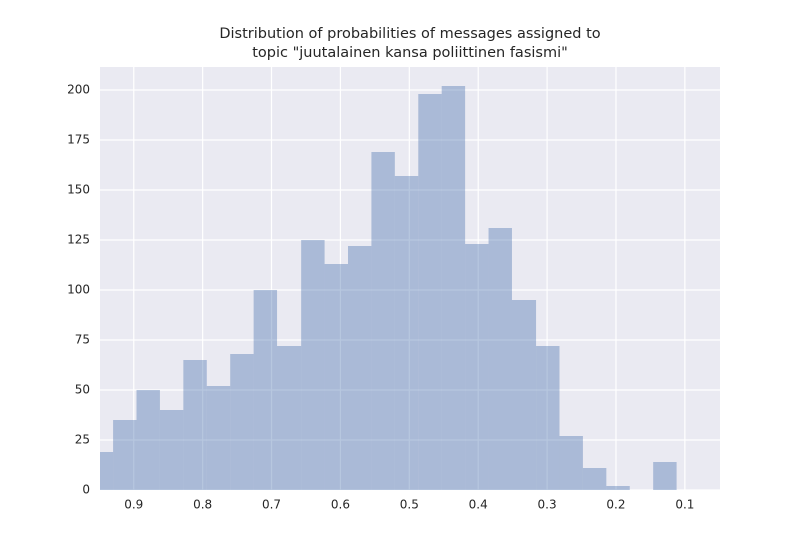  I want to click on x-tick-label: 0.9, so click(133, 505).